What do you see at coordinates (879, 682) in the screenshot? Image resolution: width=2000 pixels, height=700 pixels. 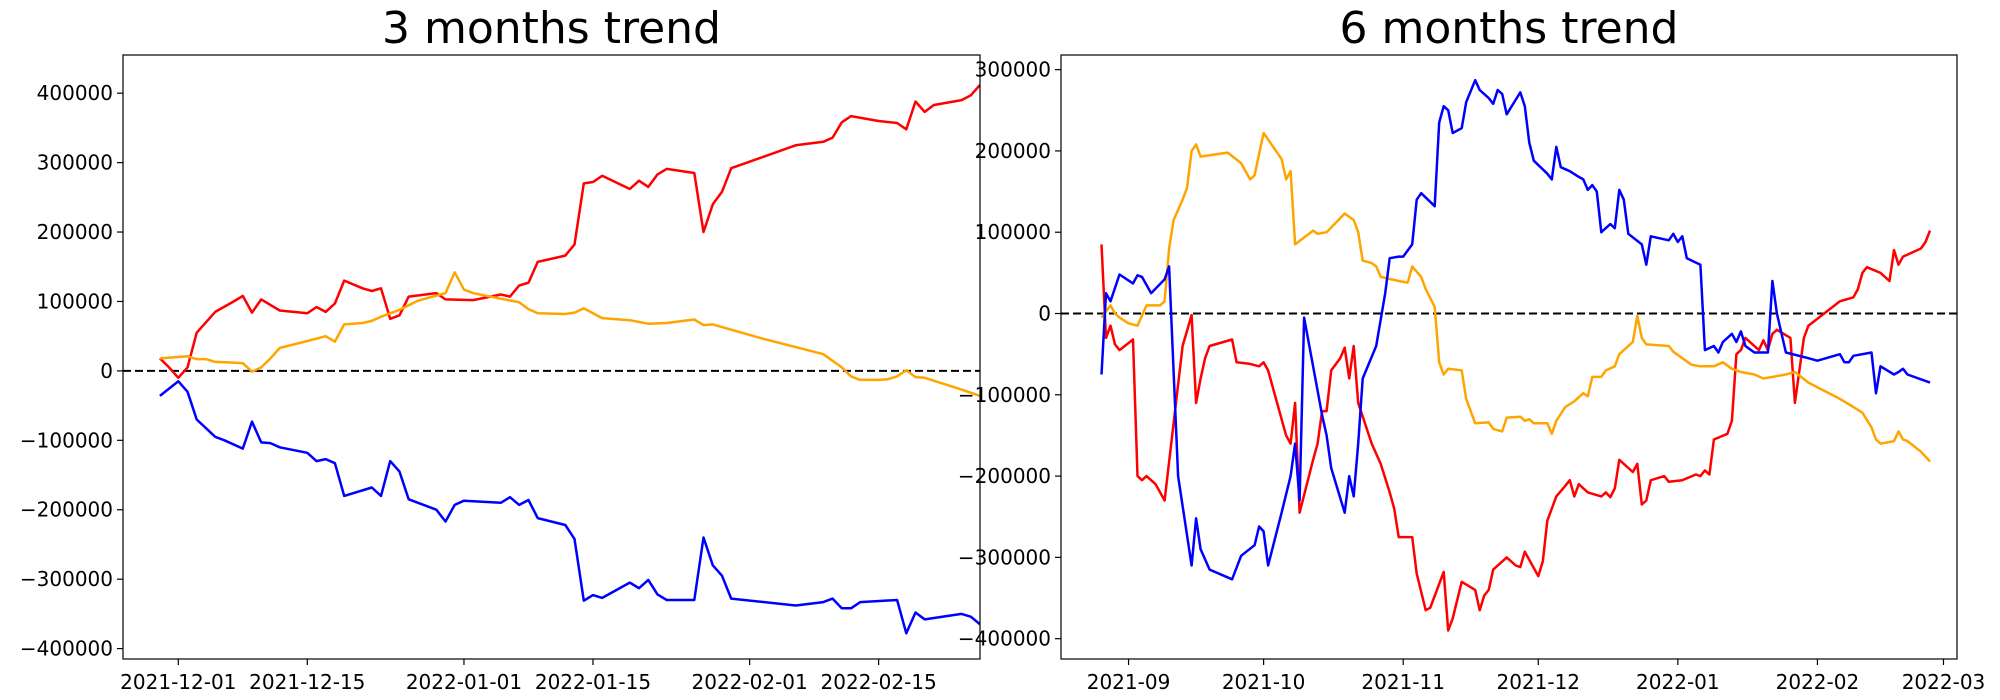 I see `x-tick-label: 2022-02-15` at bounding box center [879, 682].